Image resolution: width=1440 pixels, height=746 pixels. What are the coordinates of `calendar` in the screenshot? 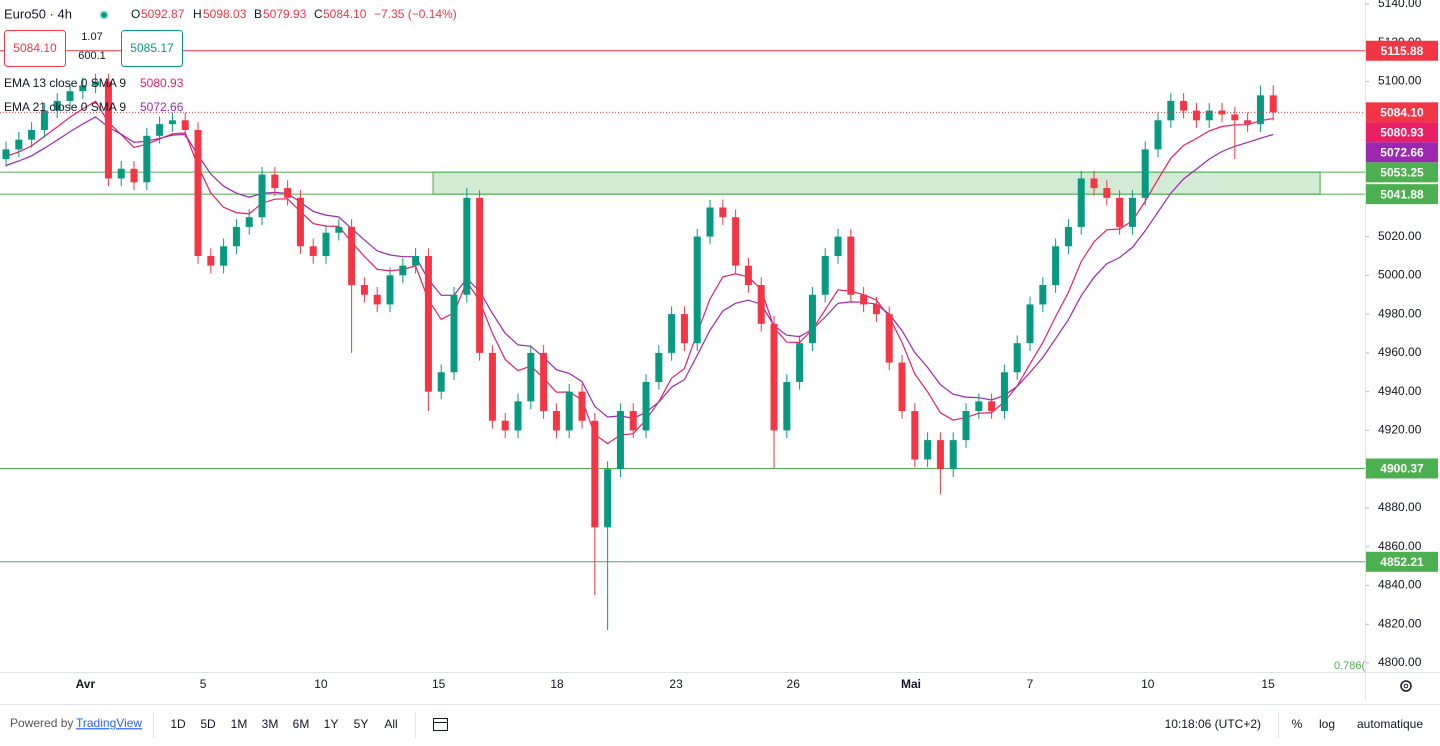 It's located at (440, 724).